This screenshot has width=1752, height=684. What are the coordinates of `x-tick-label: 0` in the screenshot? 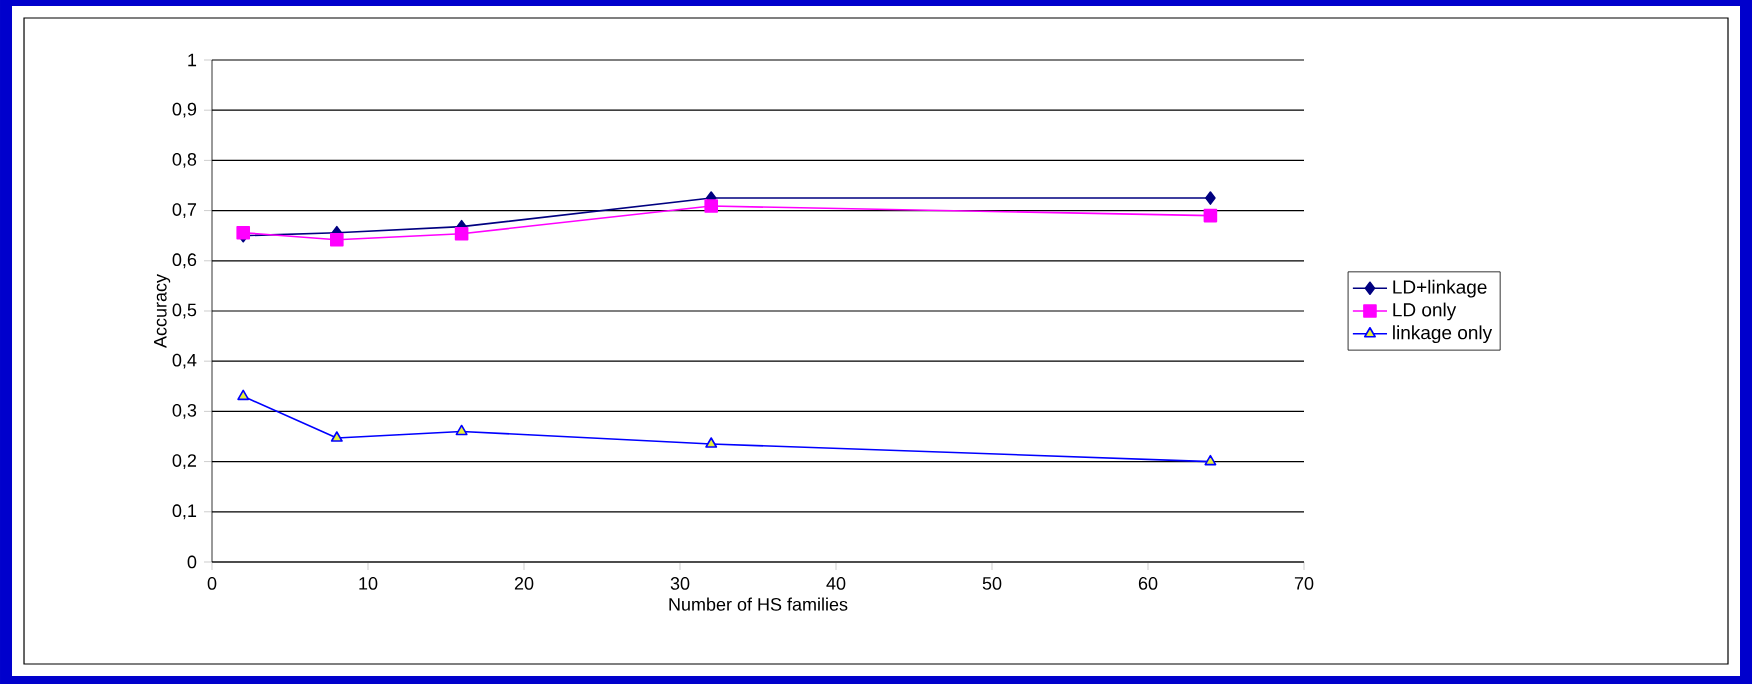 It's located at (212, 583).